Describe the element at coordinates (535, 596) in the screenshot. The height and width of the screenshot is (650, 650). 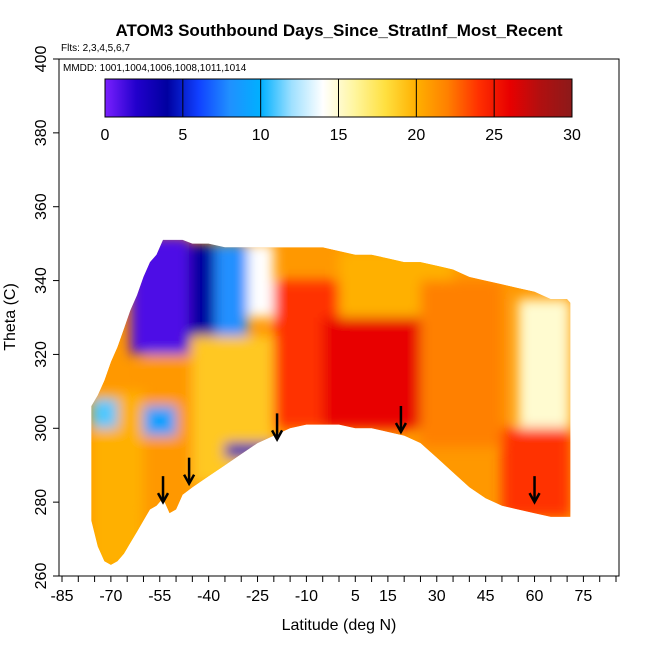
I see `x-tick-label: 60` at that location.